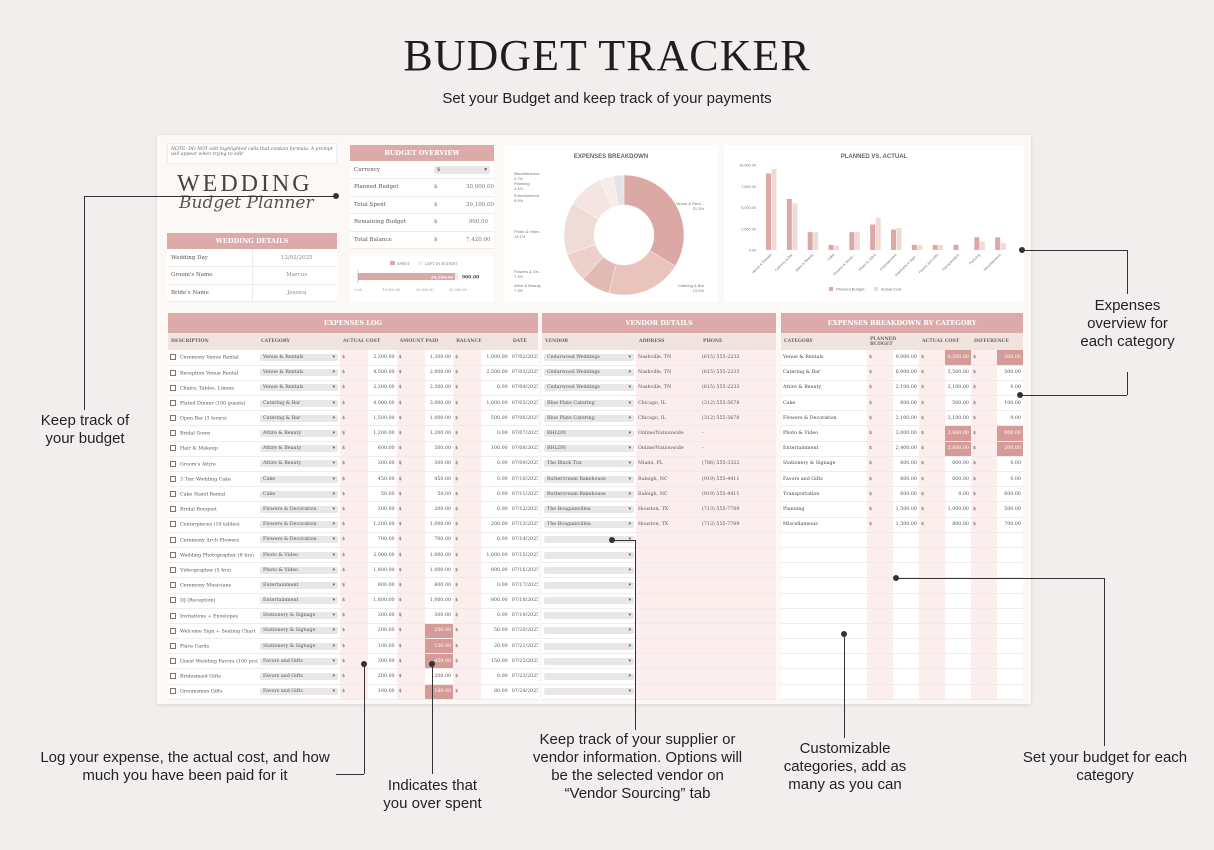  I want to click on expense-date: 07/08/2025, so click(523, 449).